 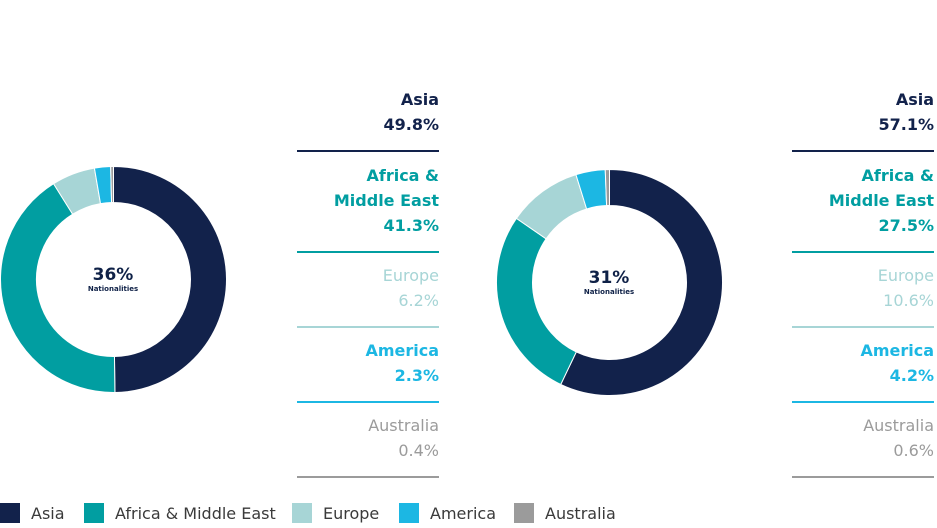 I want to click on region-percentage: 2.3%, so click(x=416, y=375).